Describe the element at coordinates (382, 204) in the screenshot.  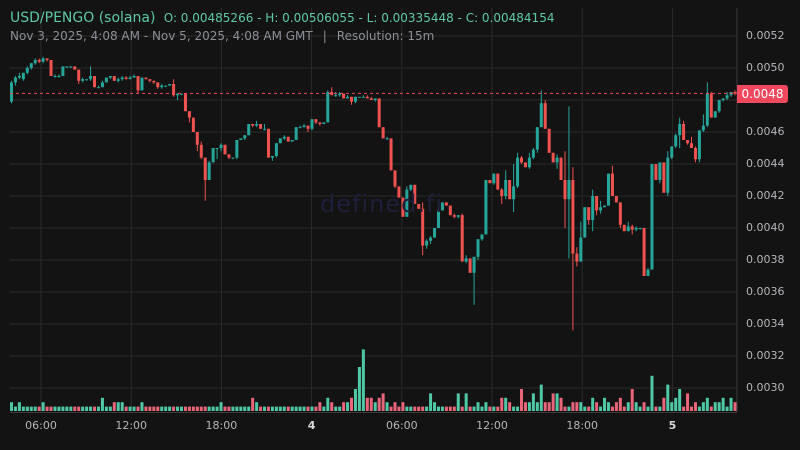
I see `watermark: defined.fi` at that location.